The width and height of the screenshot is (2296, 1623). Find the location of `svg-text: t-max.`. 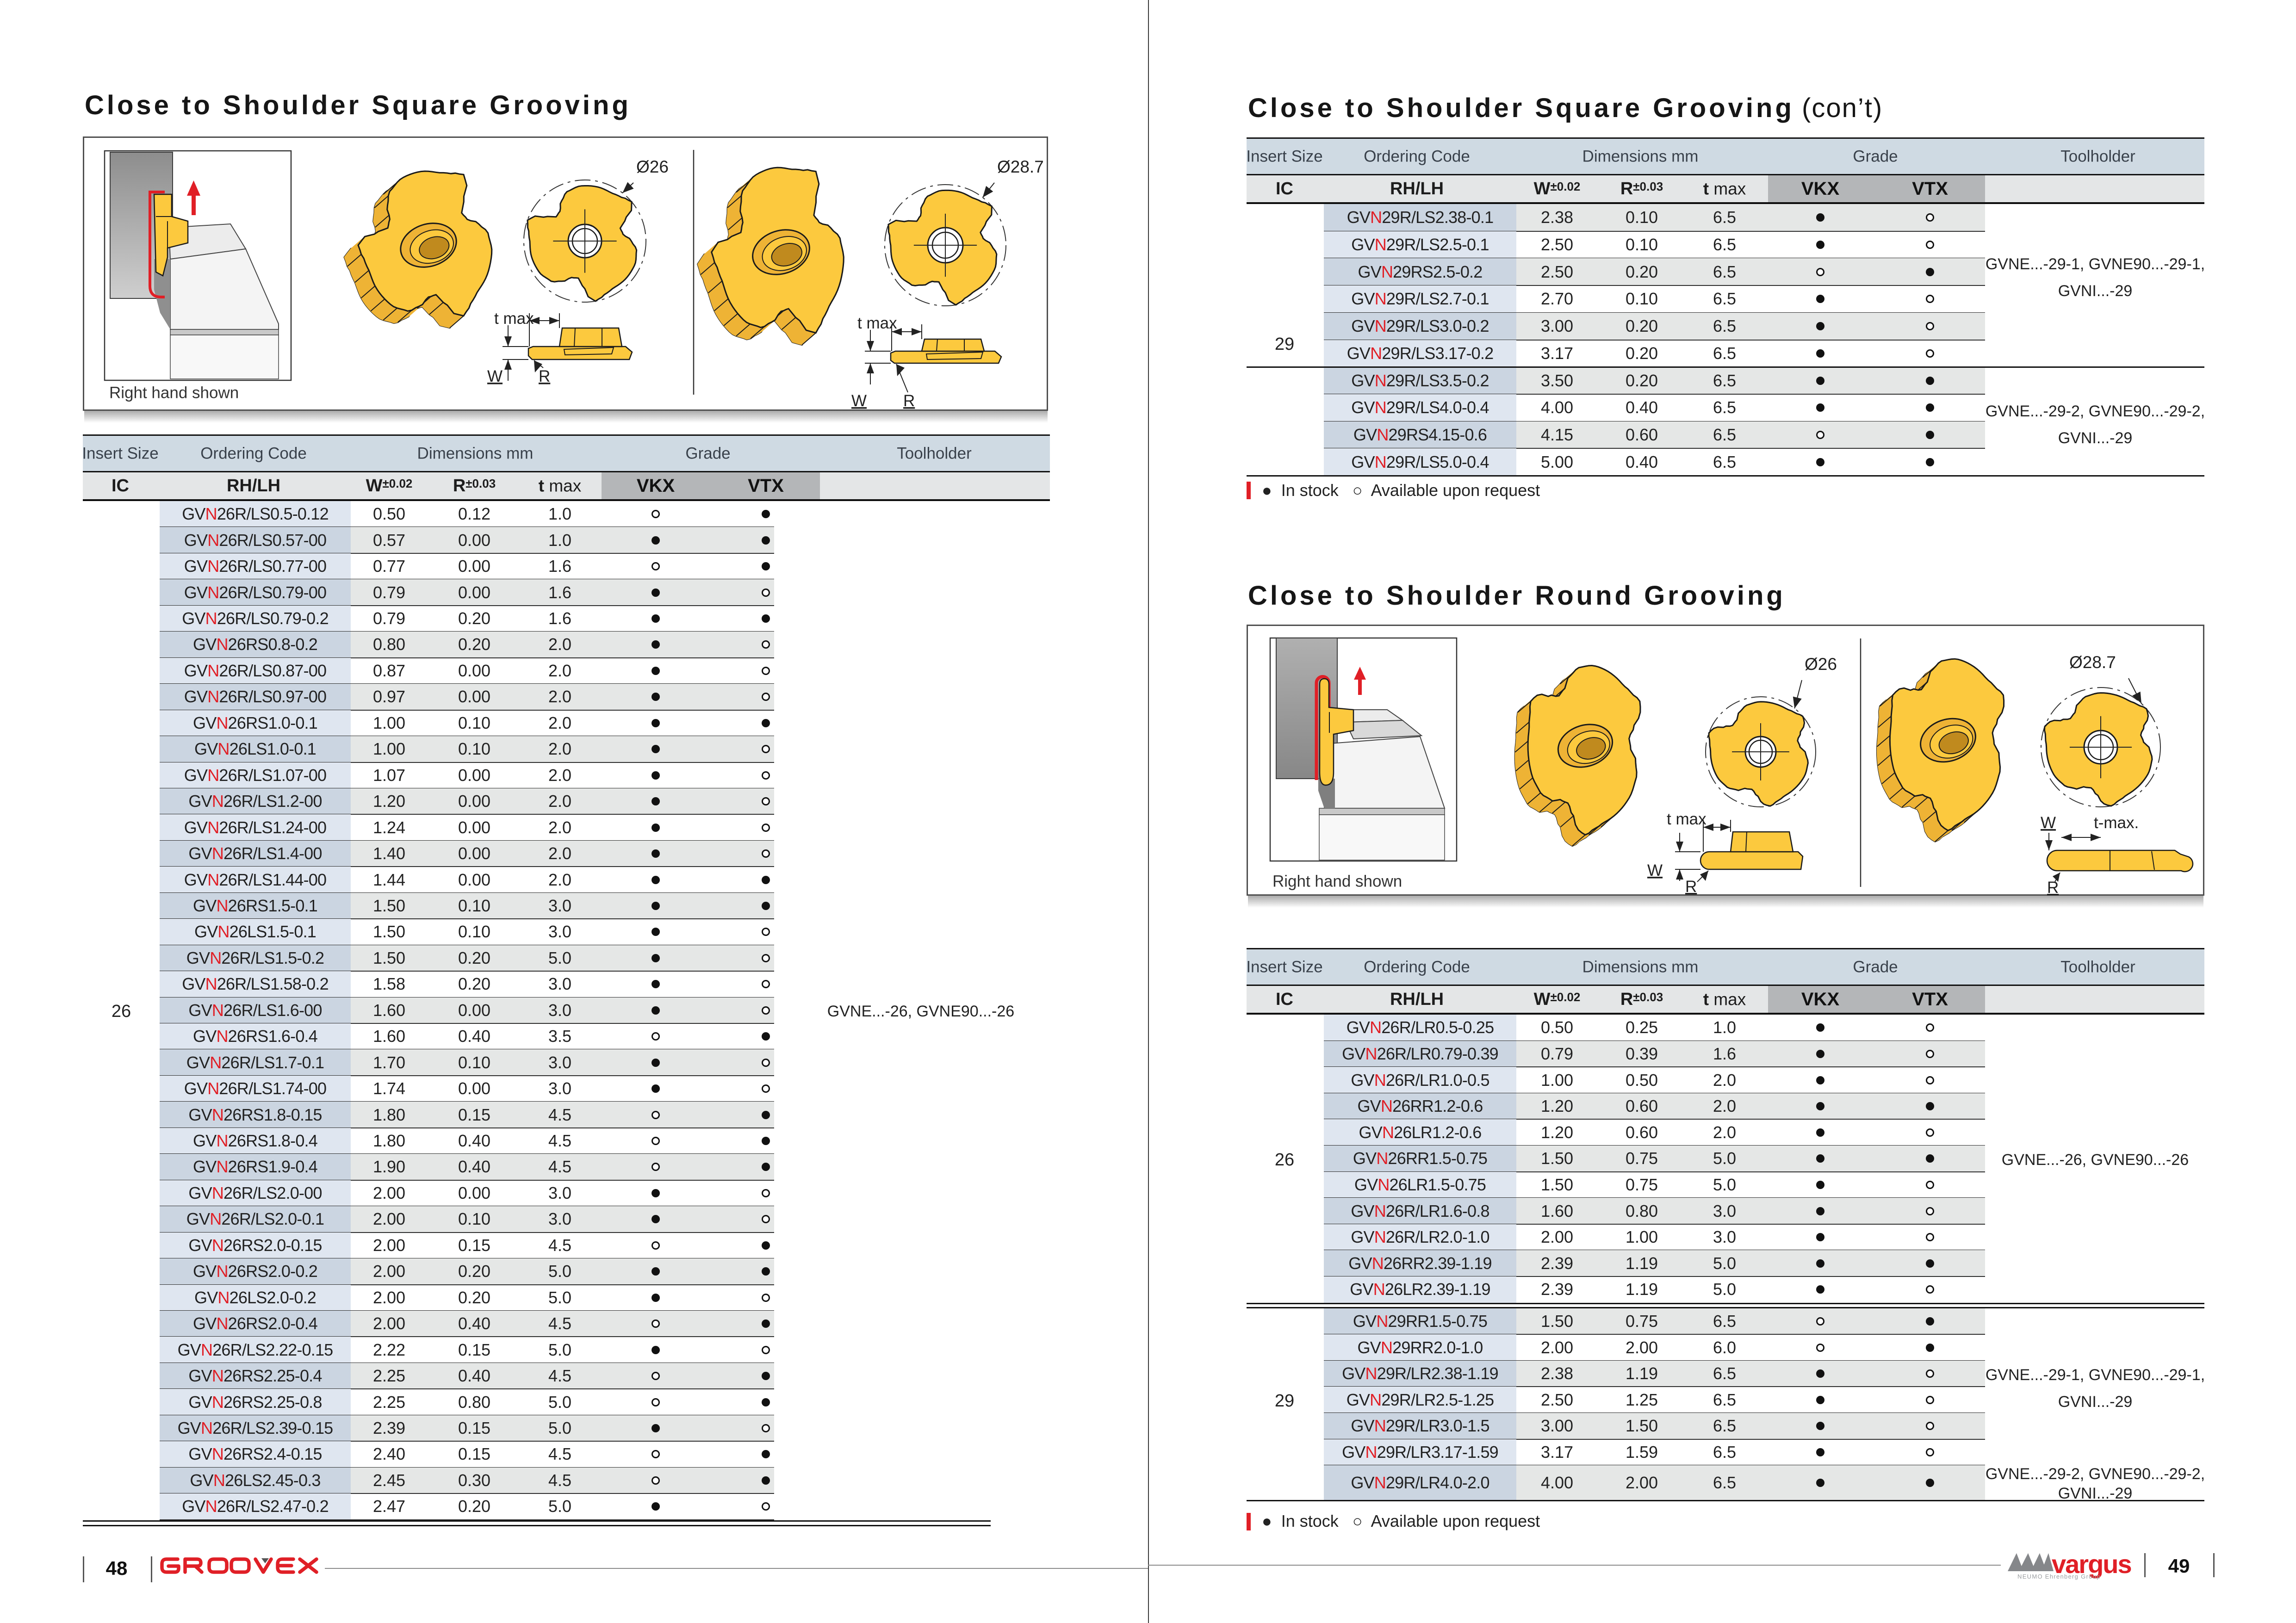

svg-text: t-max. is located at coordinates (2116, 823).